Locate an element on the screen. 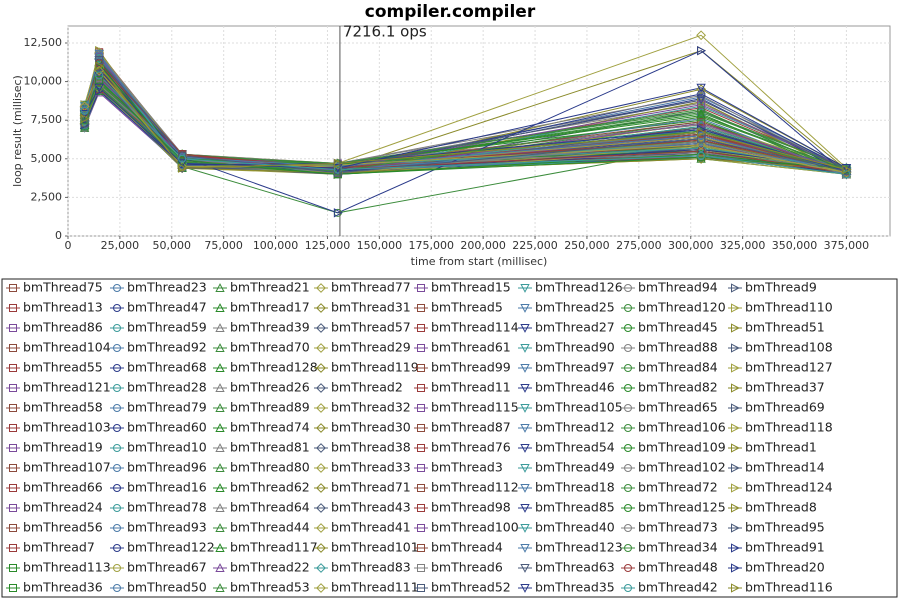 The image size is (900, 600). legend-label: bmThread19 is located at coordinates (63, 447).